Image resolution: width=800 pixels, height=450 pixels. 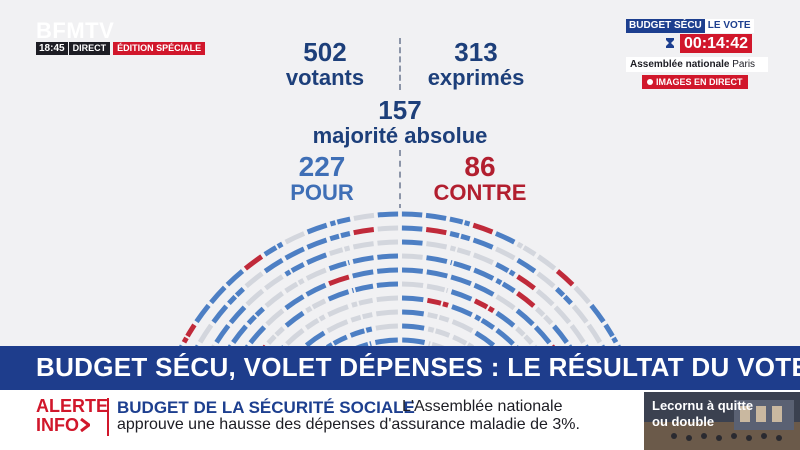 I want to click on vote-title: BUDGET SÉCU LE VOTE, so click(x=697, y=26).